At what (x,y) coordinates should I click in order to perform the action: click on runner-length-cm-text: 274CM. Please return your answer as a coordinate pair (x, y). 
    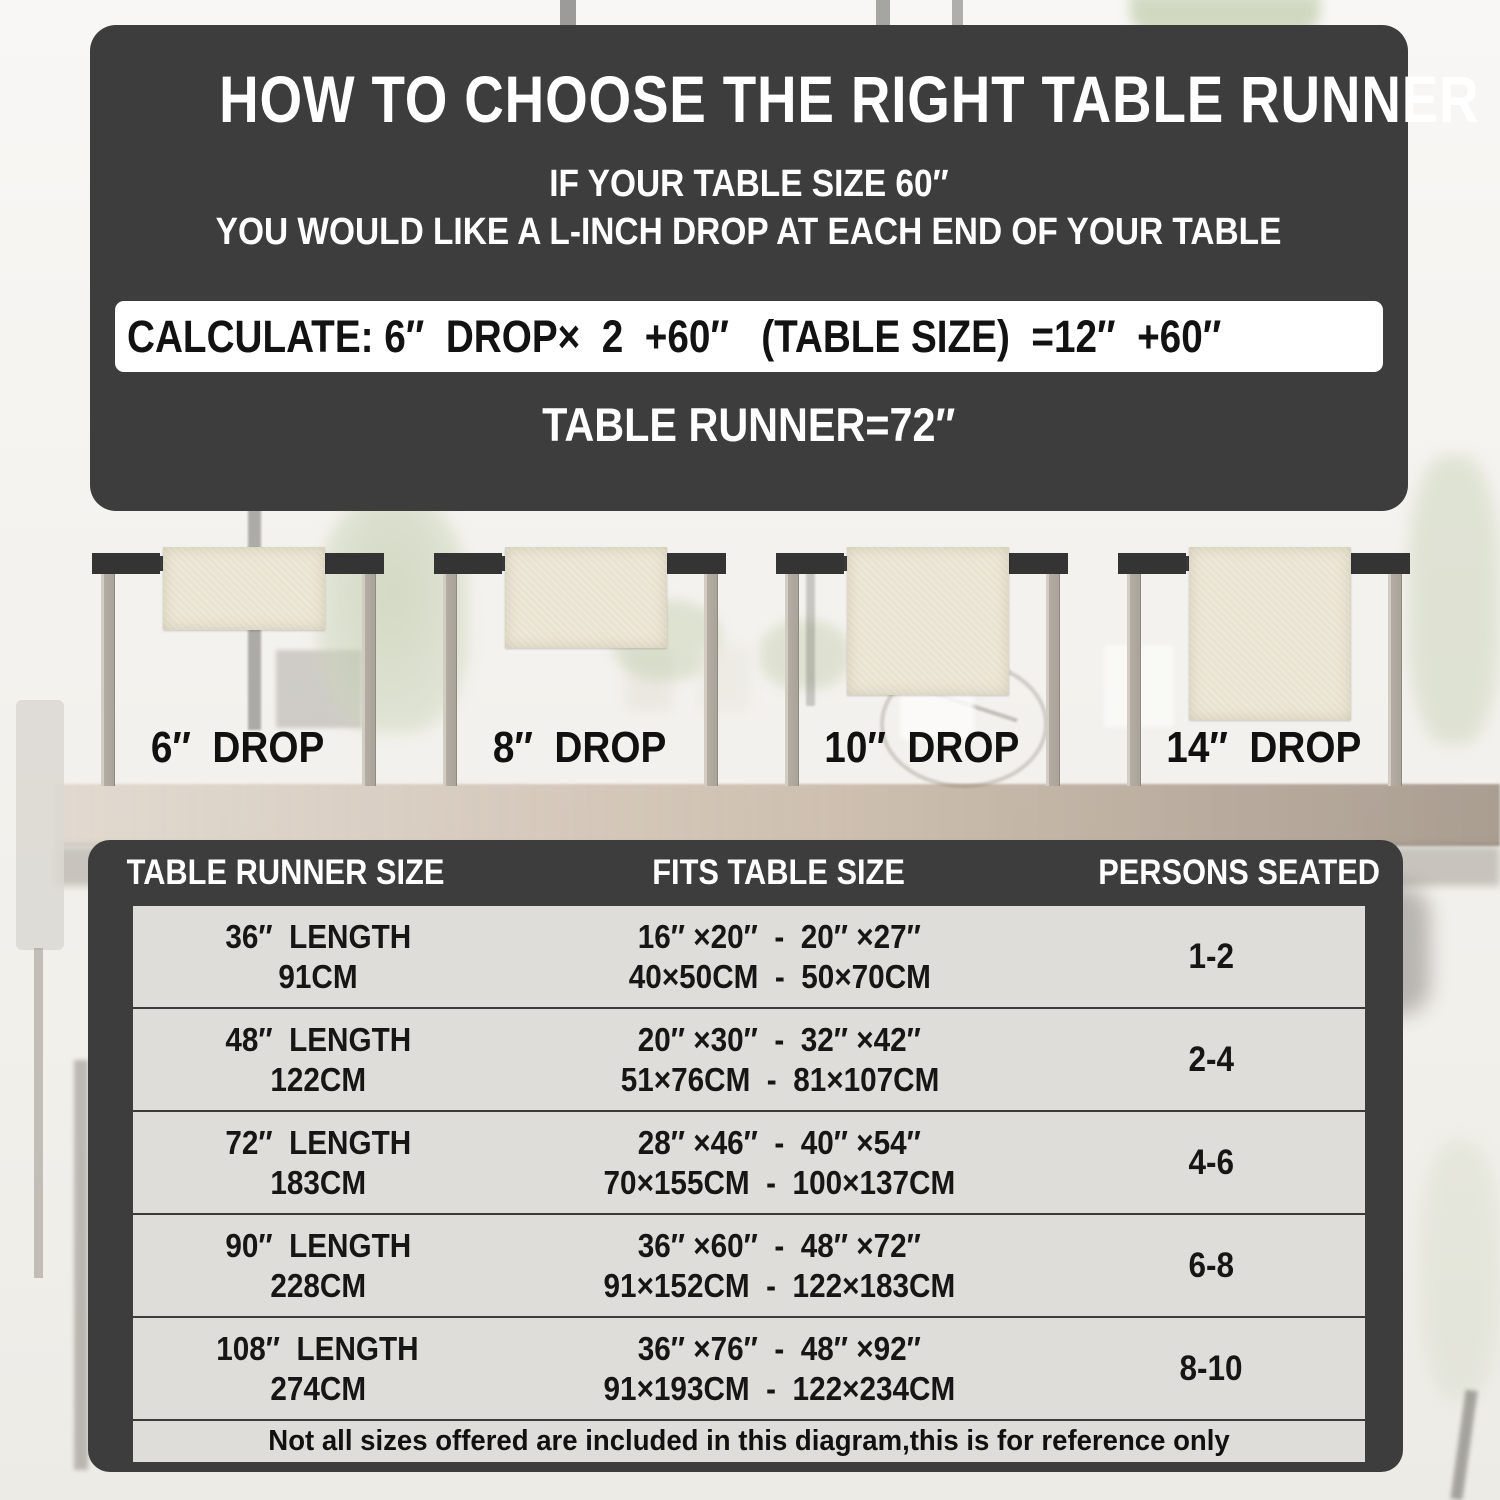
    Looking at the image, I should click on (317, 1388).